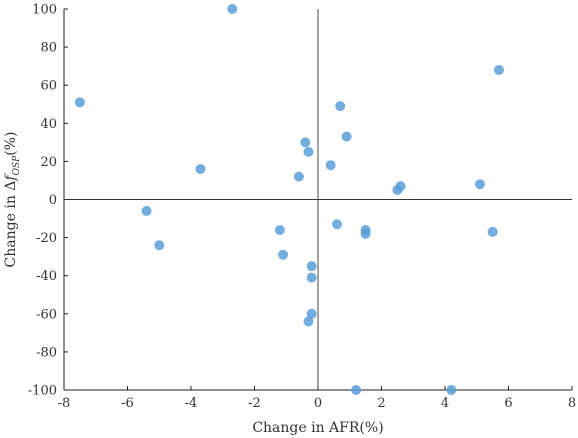 The image size is (578, 438). I want to click on y-tick-label: 100, so click(44, 10).